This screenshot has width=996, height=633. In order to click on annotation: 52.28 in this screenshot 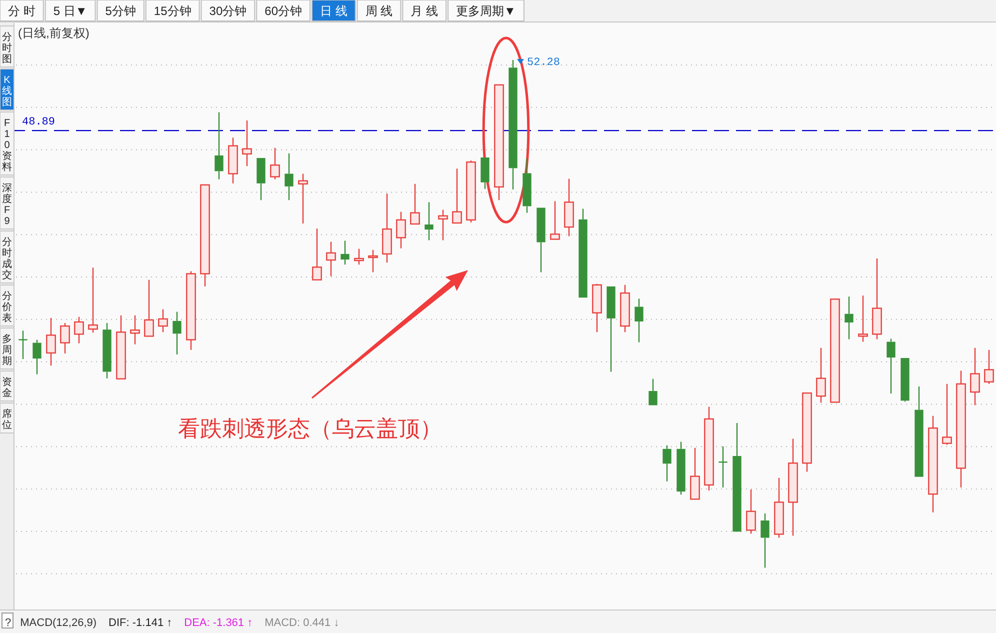, I will do `click(543, 63)`.